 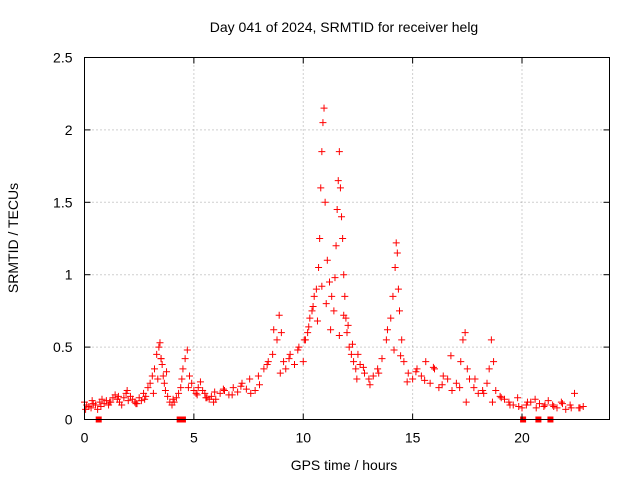 I want to click on y-tick-label: 1.5, so click(x=63, y=202).